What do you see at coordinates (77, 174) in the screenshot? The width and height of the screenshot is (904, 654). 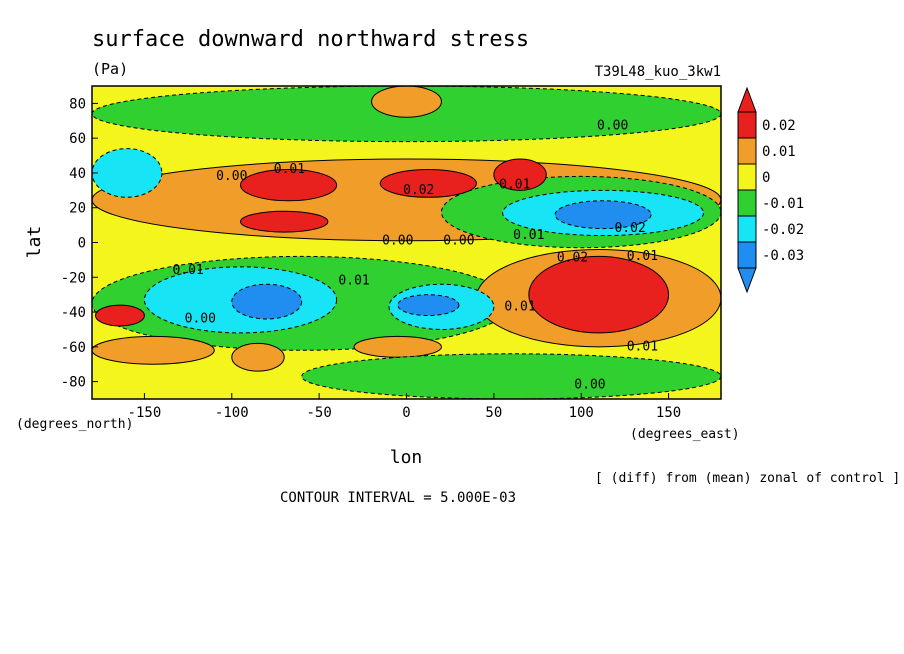 I see `y-tick-label: 40` at bounding box center [77, 174].